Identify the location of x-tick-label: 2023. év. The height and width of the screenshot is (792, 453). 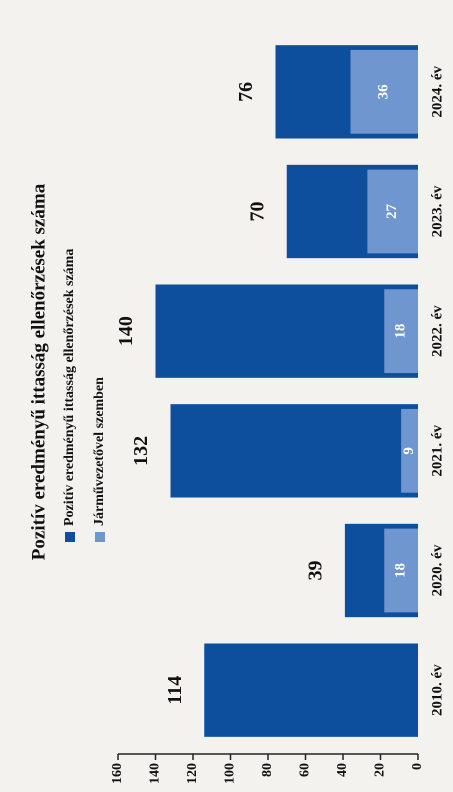
(437, 211).